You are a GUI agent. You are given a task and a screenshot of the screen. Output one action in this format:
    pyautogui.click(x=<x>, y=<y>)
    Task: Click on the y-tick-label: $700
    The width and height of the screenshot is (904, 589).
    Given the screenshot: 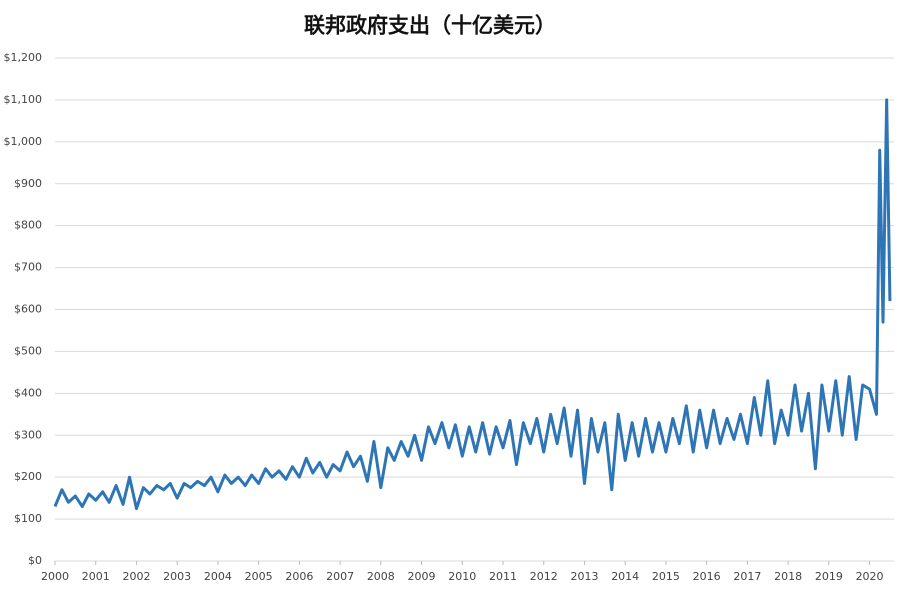 What is the action you would take?
    pyautogui.click(x=28, y=267)
    